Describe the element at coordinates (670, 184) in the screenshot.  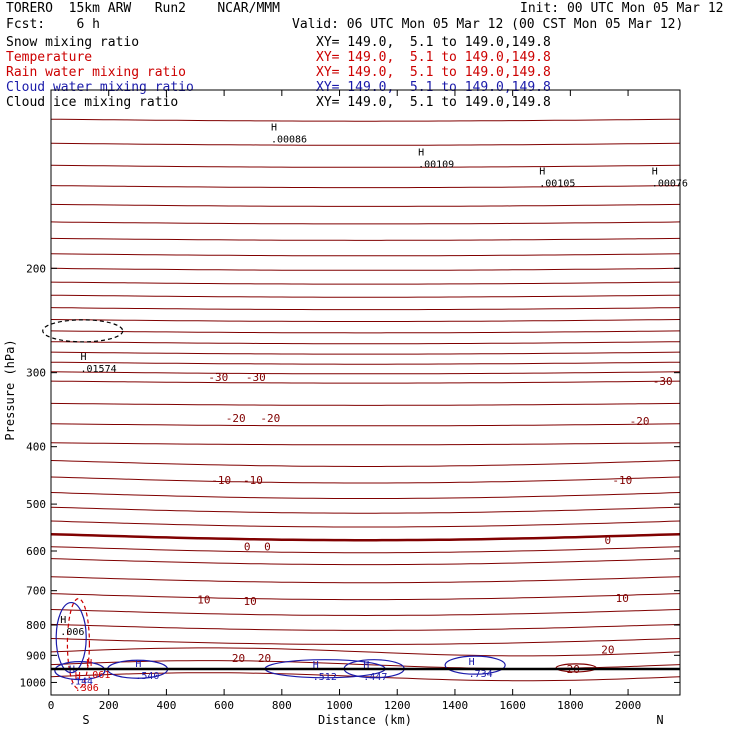
I see `max-value-label: .00076` at that location.